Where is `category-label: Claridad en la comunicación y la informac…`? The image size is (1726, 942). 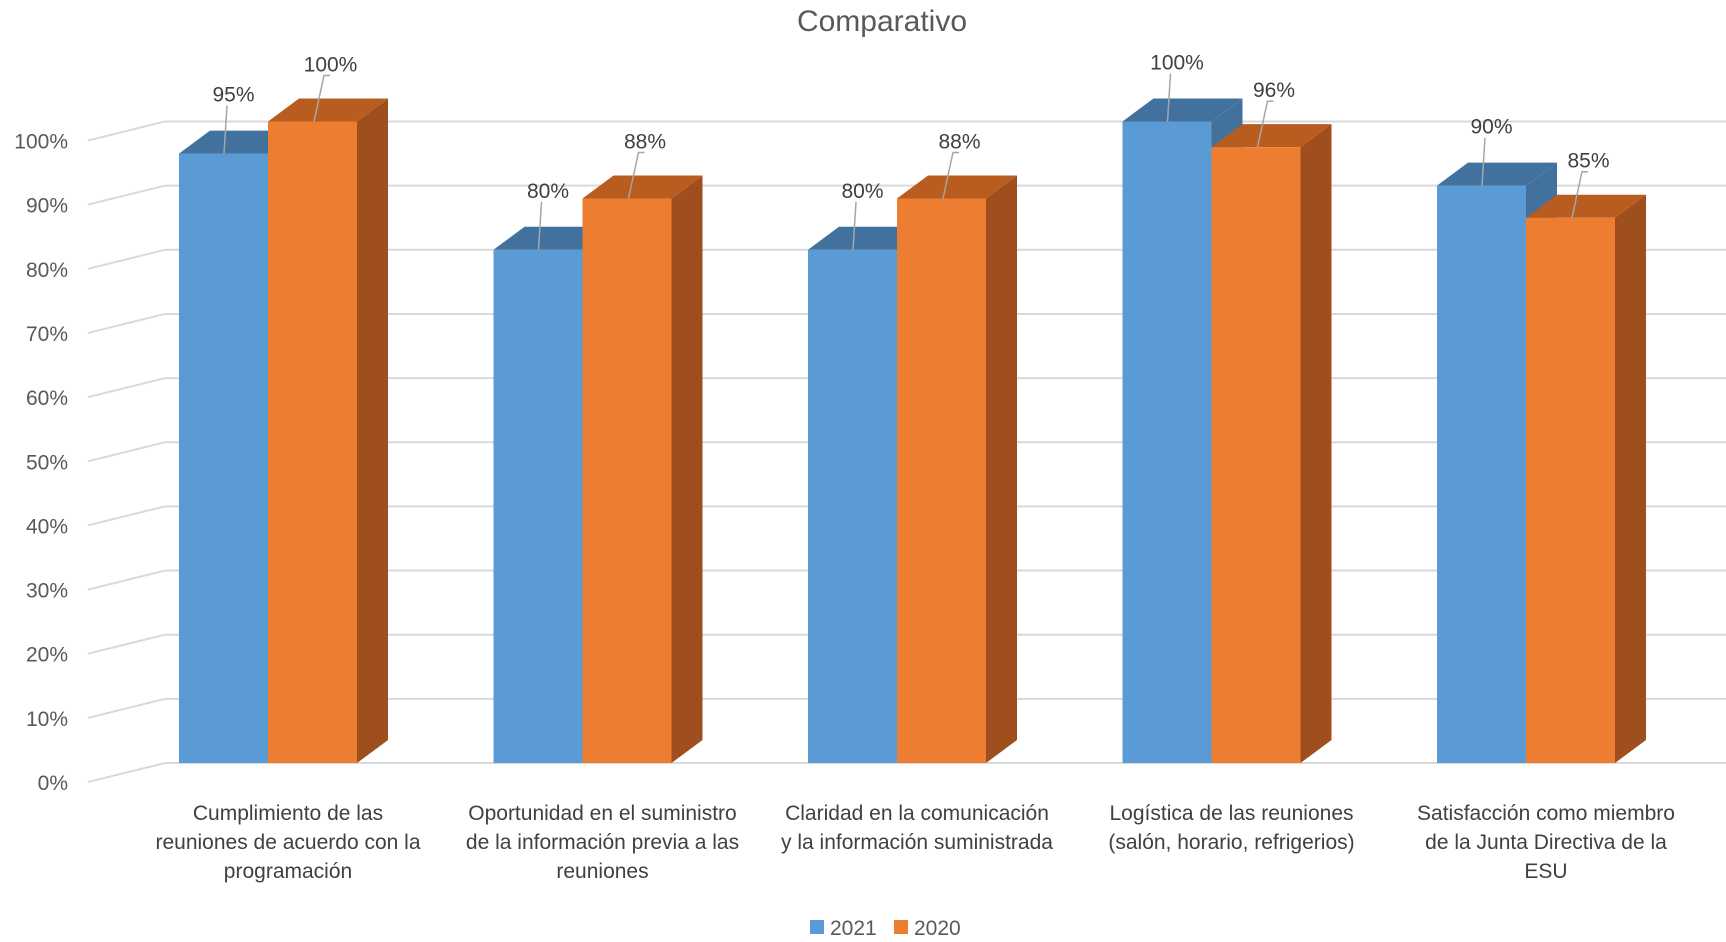
category-label: Claridad en la comunicación y la informac… is located at coordinates (917, 828).